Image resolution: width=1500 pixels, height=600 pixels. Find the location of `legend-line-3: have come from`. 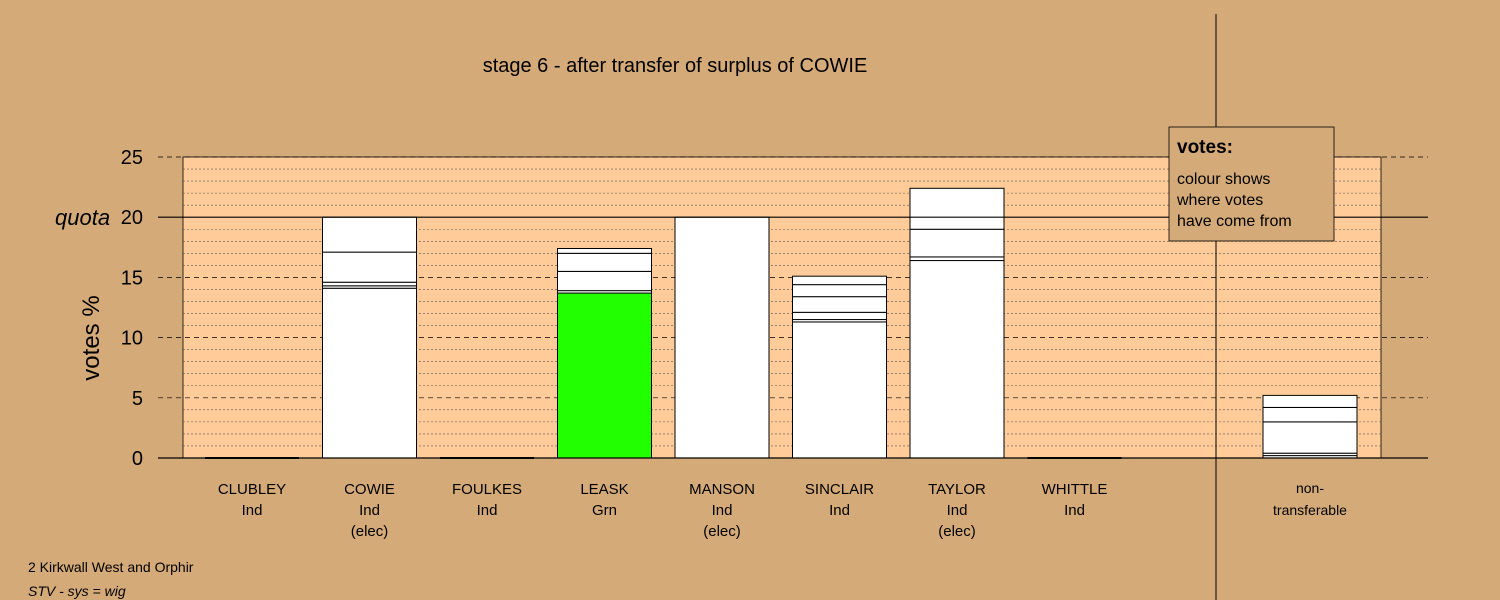

legend-line-3: have come from is located at coordinates (1234, 221).